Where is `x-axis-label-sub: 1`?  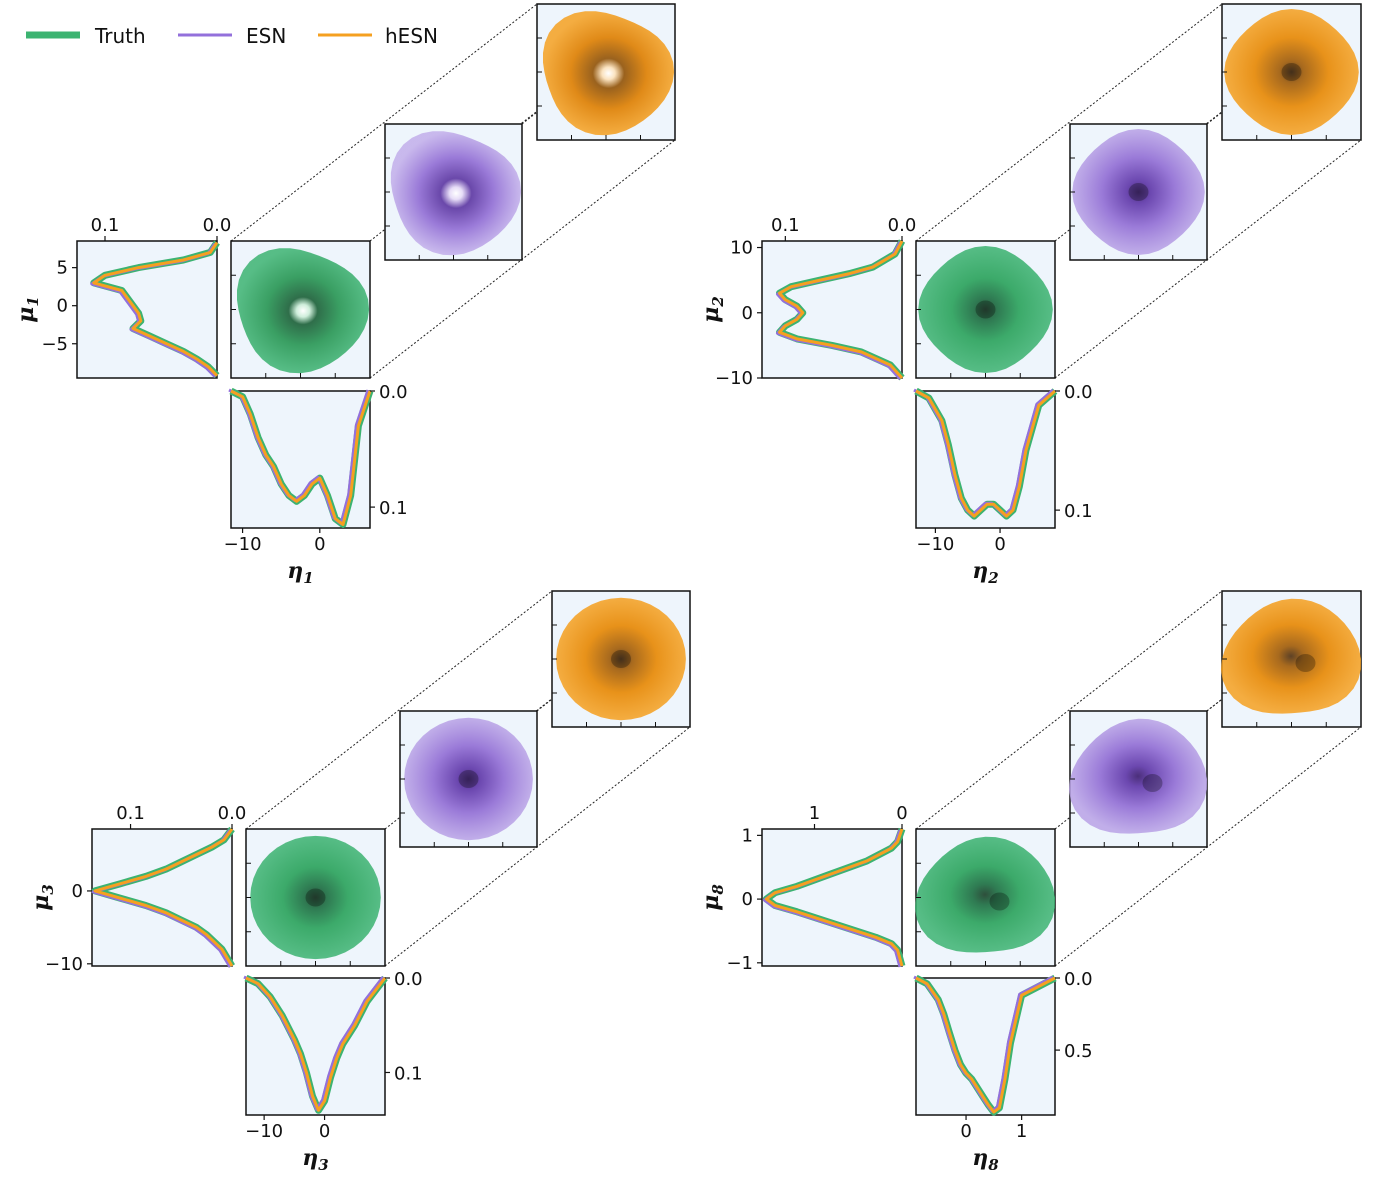
x-axis-label-sub: 1 is located at coordinates (308, 578).